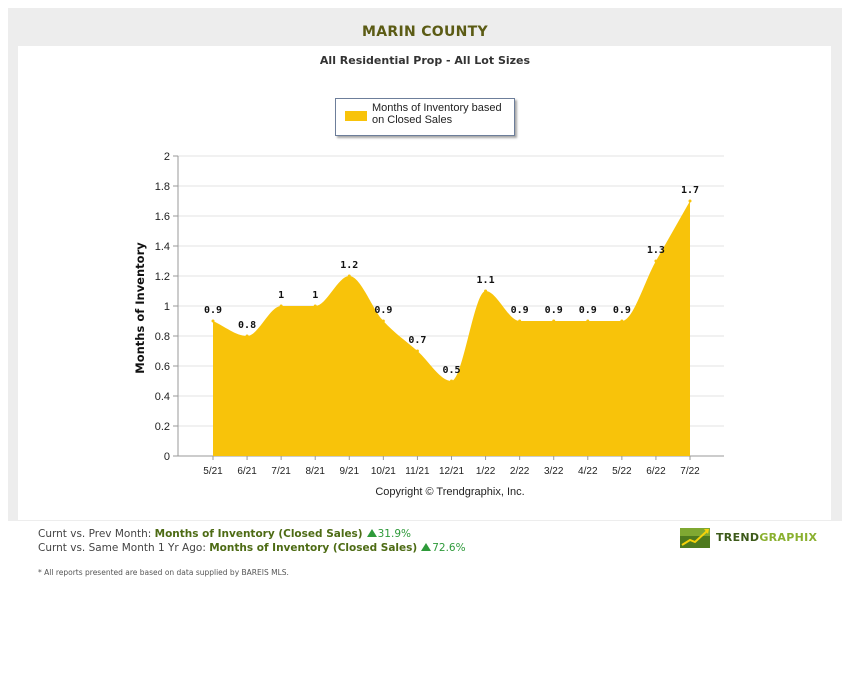 This screenshot has height=700, width=850. Describe the element at coordinates (588, 471) in the screenshot. I see `x-tick-label: 4/22` at that location.